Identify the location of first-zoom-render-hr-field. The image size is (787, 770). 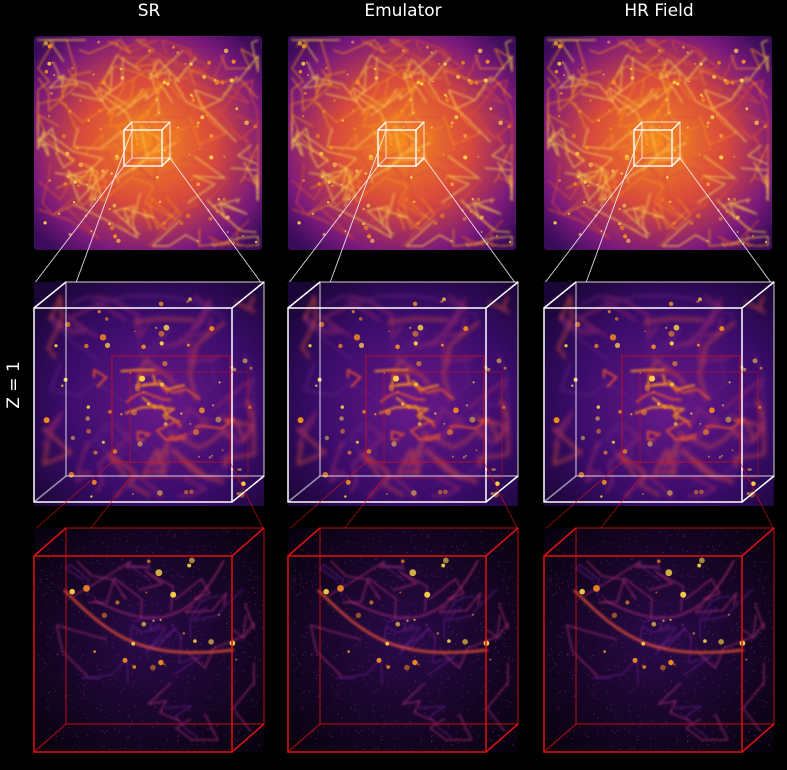
(659, 393).